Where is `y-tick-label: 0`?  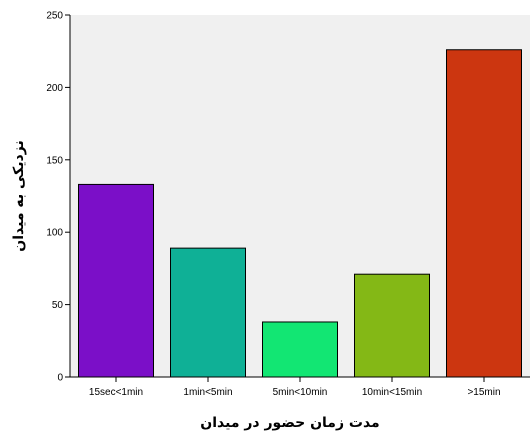
y-tick-label: 0 is located at coordinates (60, 378).